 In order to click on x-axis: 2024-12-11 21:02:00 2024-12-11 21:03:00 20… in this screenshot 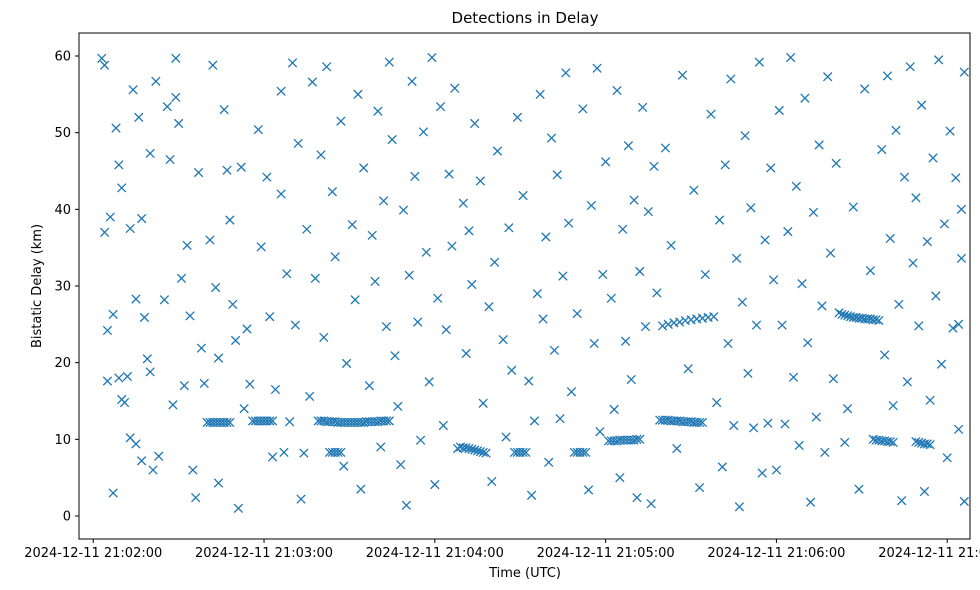, I will do `click(502, 550)`.